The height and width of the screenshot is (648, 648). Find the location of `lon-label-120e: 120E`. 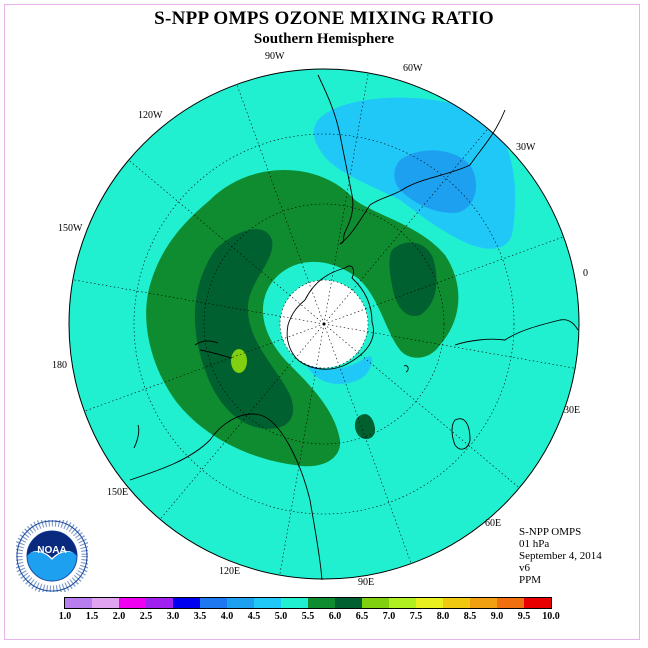

lon-label-120e: 120E is located at coordinates (230, 571).